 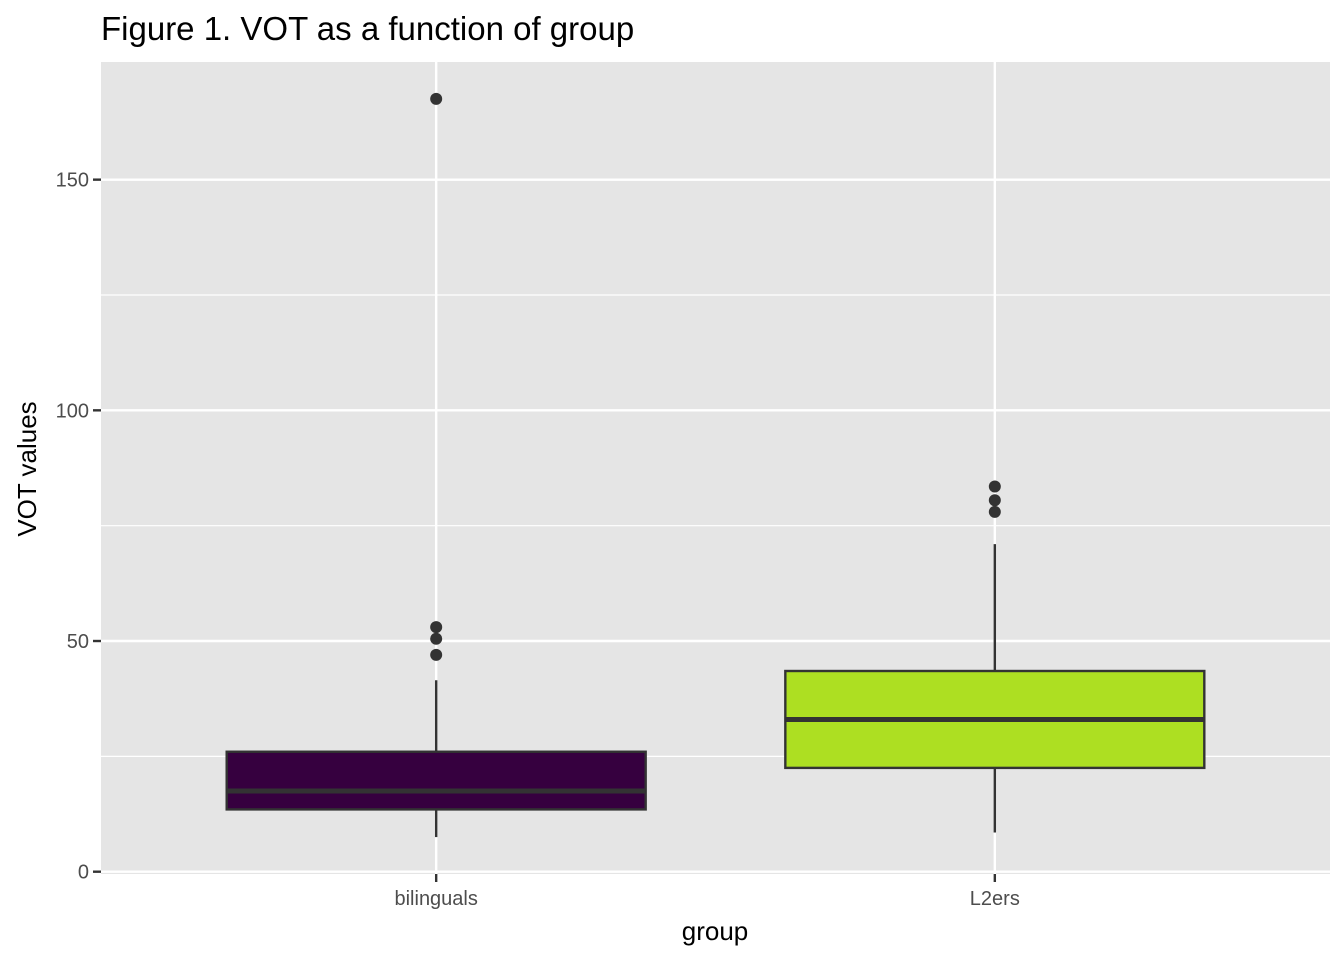 I want to click on x-tick-label: L2ers, so click(x=995, y=899).